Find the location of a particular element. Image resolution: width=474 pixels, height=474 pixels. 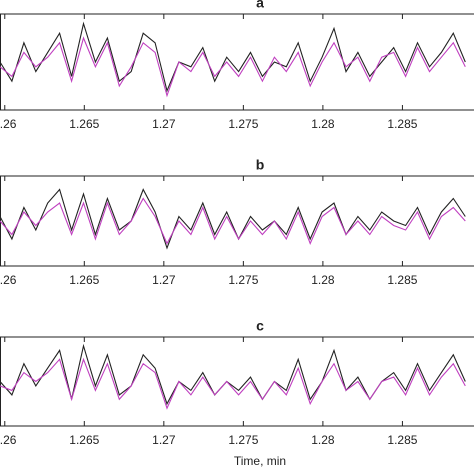

panel-title: b is located at coordinates (260, 165).